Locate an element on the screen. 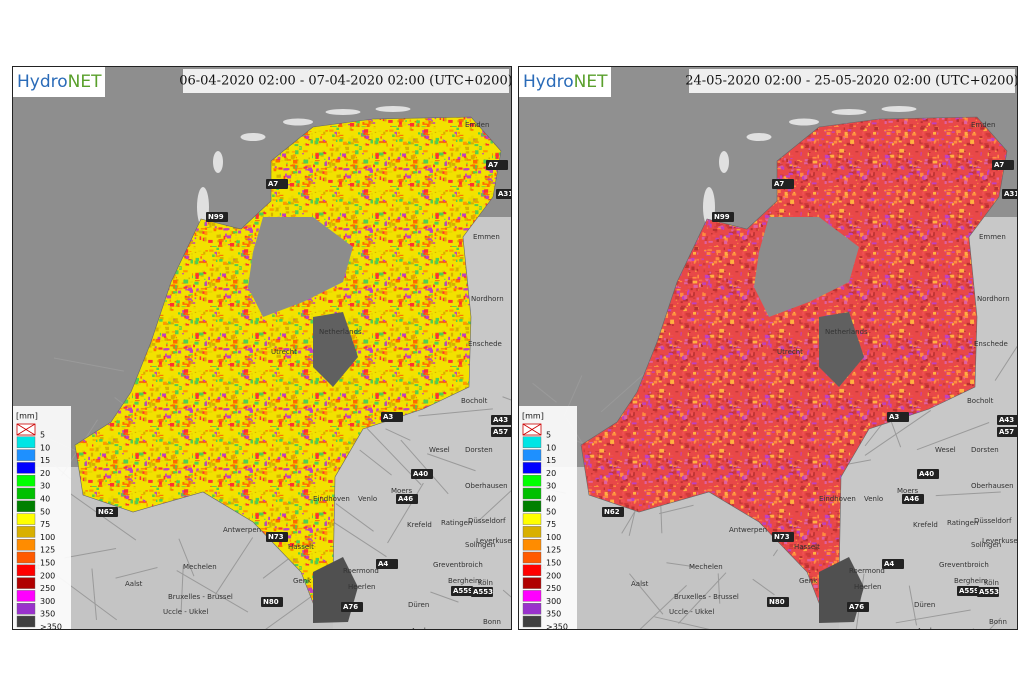  place-label: Hasselt is located at coordinates (301, 547).